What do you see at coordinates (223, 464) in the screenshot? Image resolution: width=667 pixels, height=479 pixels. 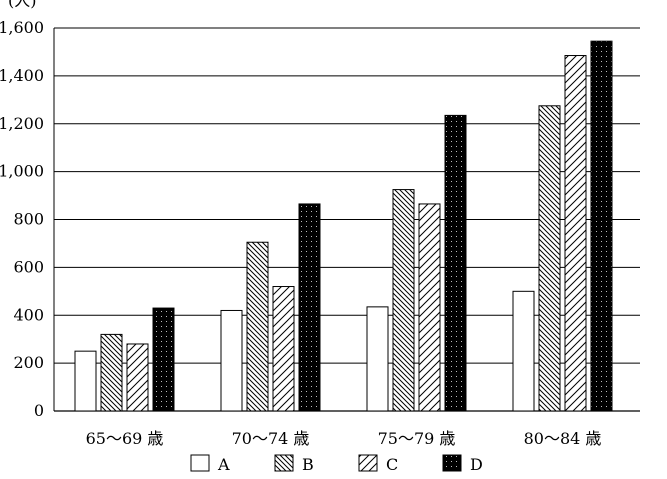 I see `legend-label-a: A` at bounding box center [223, 464].